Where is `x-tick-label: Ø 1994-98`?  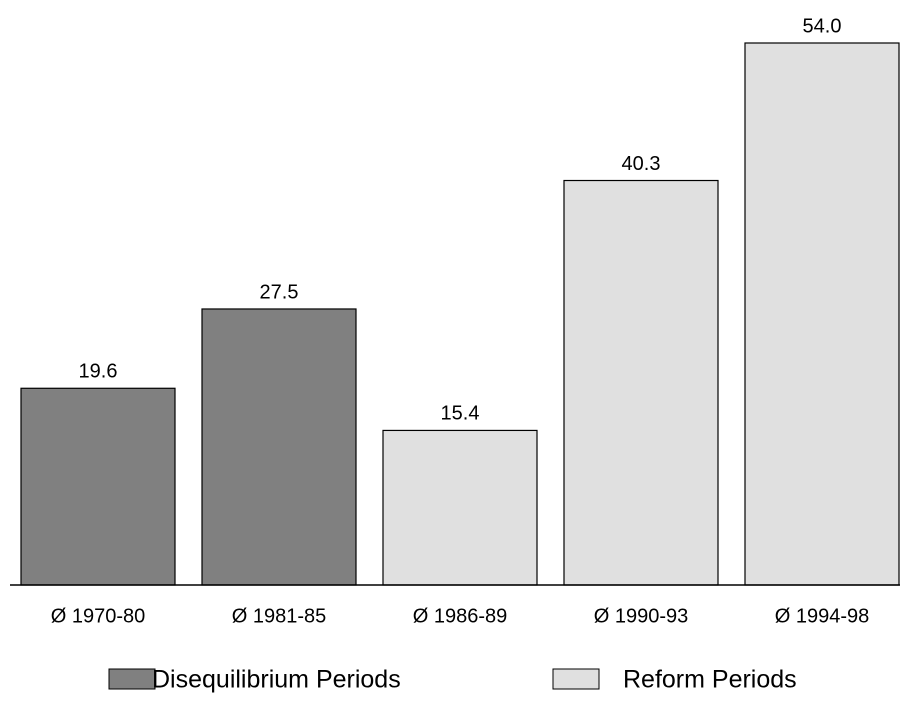
x-tick-label: Ø 1994-98 is located at coordinates (822, 616).